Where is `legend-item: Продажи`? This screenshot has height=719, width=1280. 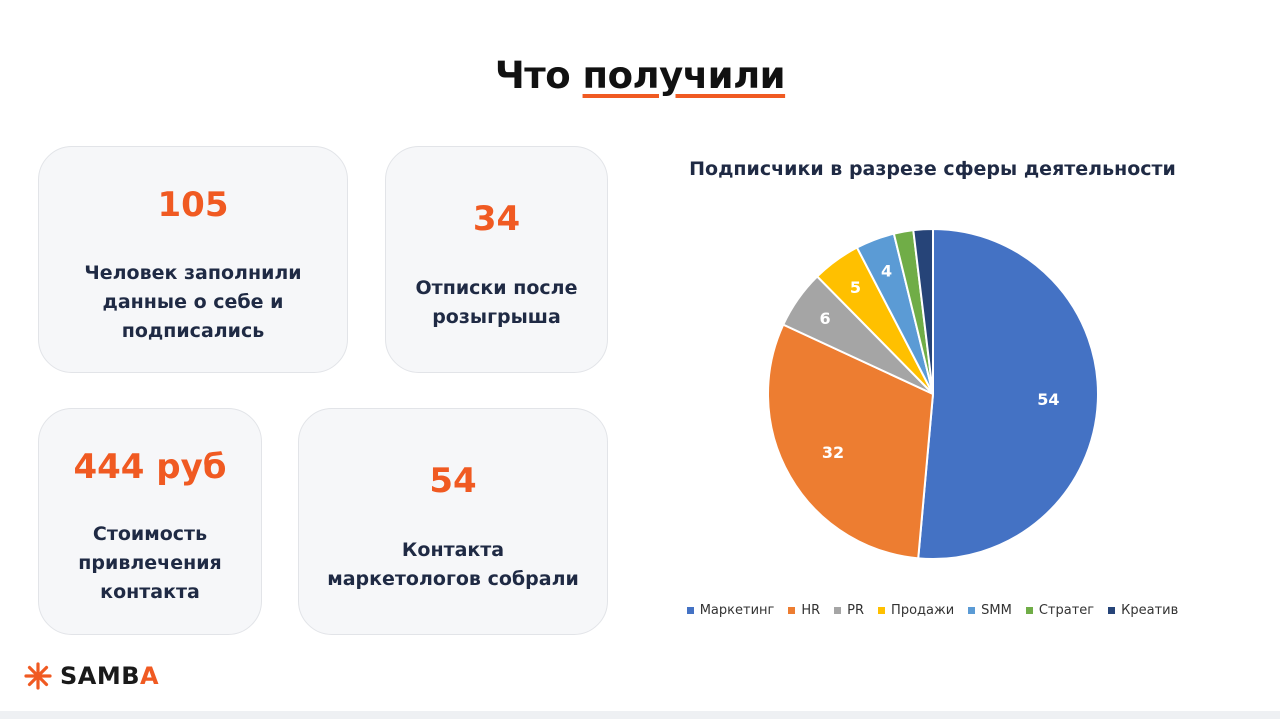
legend-item: Продажи is located at coordinates (916, 610).